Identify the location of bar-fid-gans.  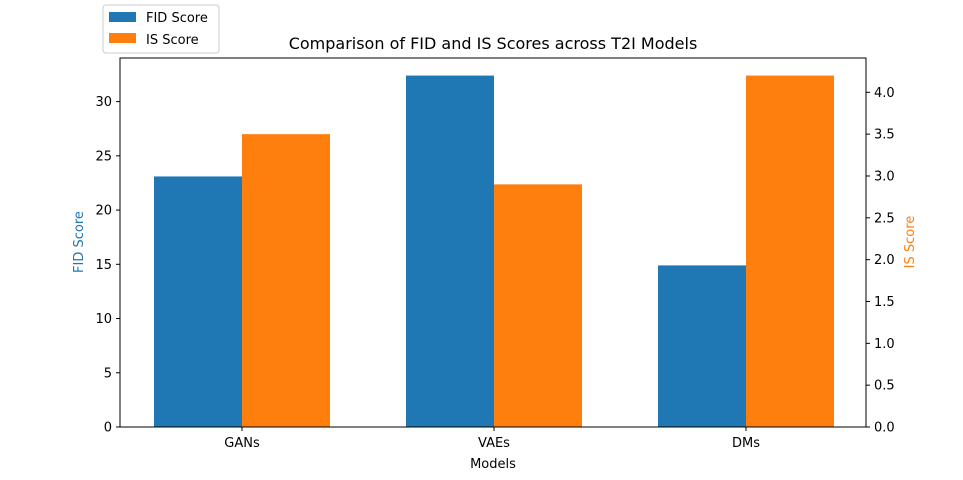
(198, 301).